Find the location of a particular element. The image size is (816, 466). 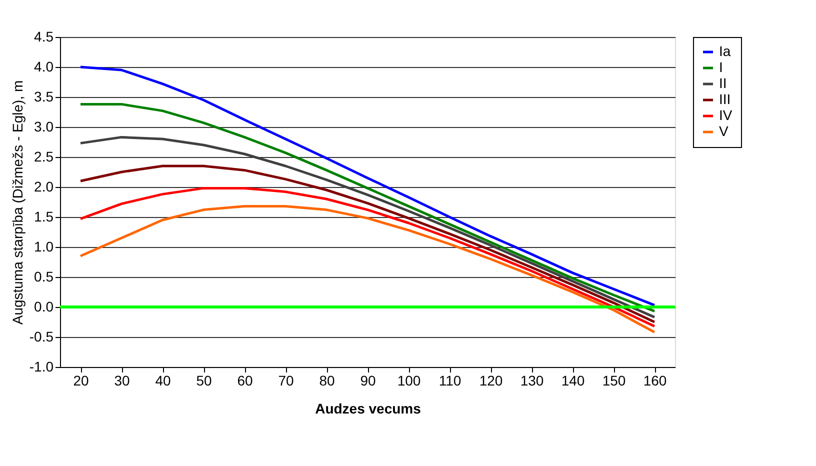

y-tick-label: 1.0 is located at coordinates (44, 246).